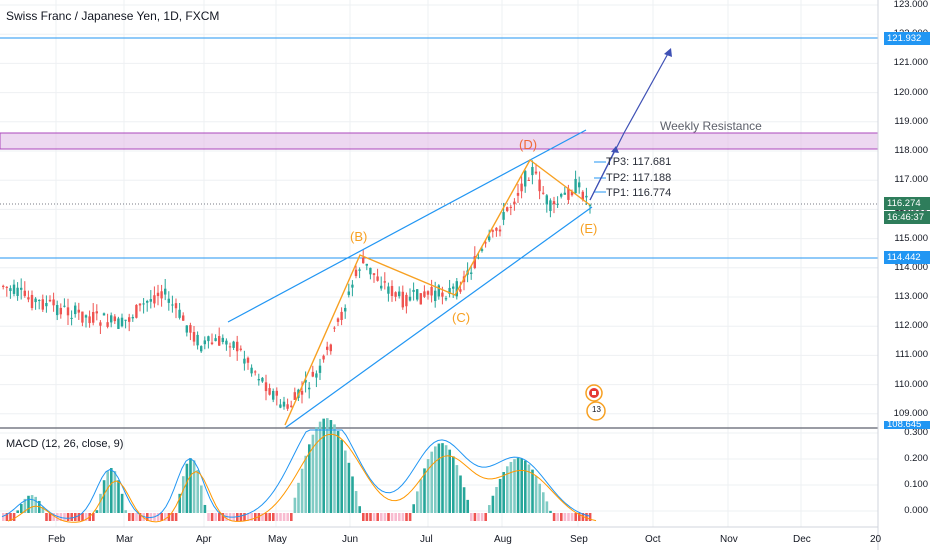 Image resolution: width=932 pixels, height=550 pixels. Describe the element at coordinates (359, 236) in the screenshot. I see `wave-label-b: (B)` at that location.